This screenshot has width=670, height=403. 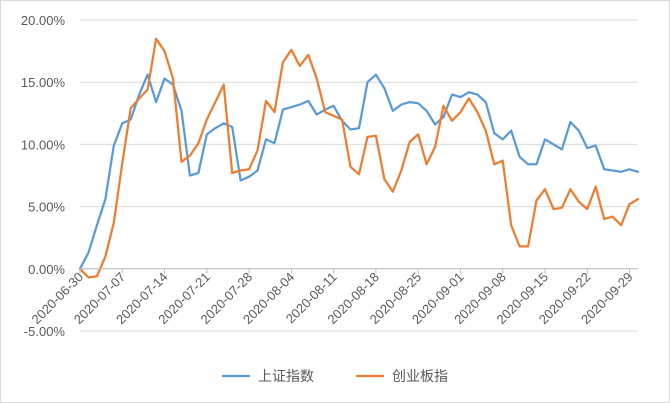 What do you see at coordinates (286, 377) in the screenshot?
I see `legend-label: 上证指数` at bounding box center [286, 377].